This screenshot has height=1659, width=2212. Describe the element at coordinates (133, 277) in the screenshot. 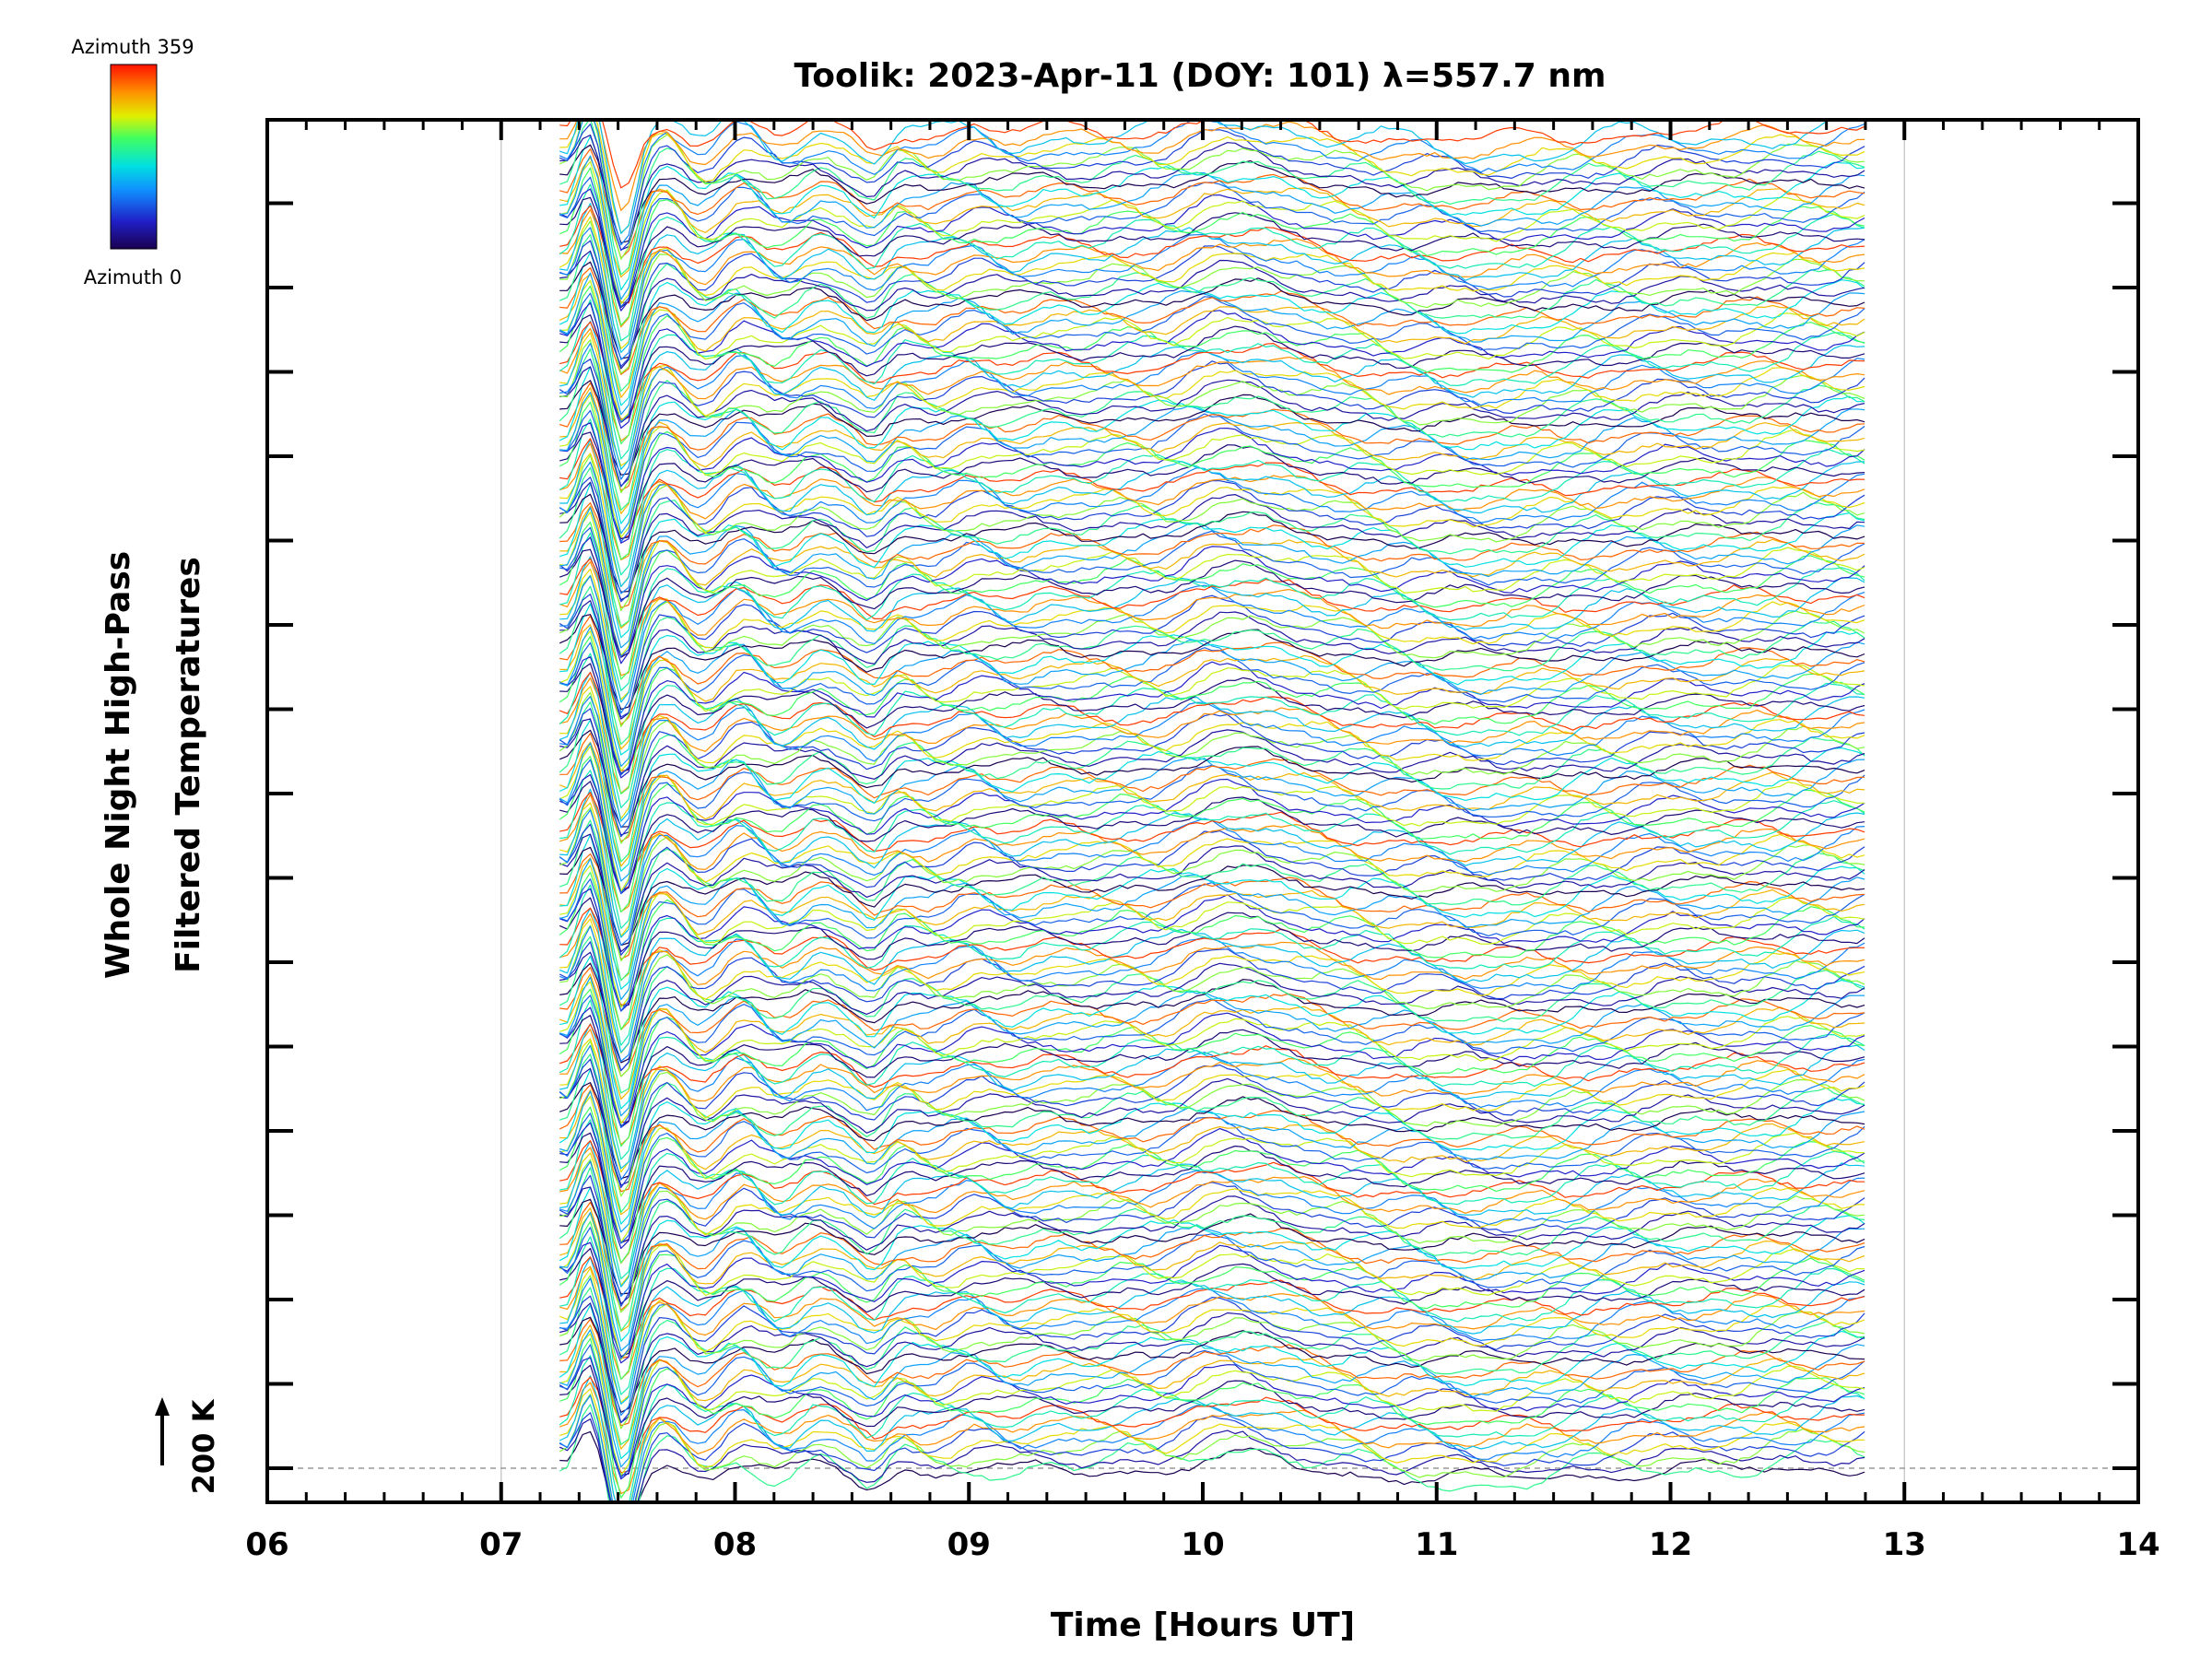

I see `colorbar-bottom-label: Azimuth 0` at that location.